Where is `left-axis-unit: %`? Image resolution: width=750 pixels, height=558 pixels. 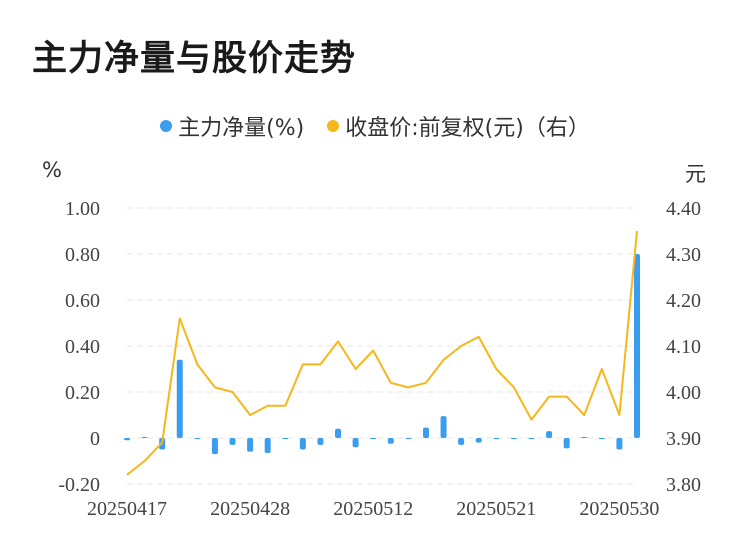 left-axis-unit: % is located at coordinates (52, 170).